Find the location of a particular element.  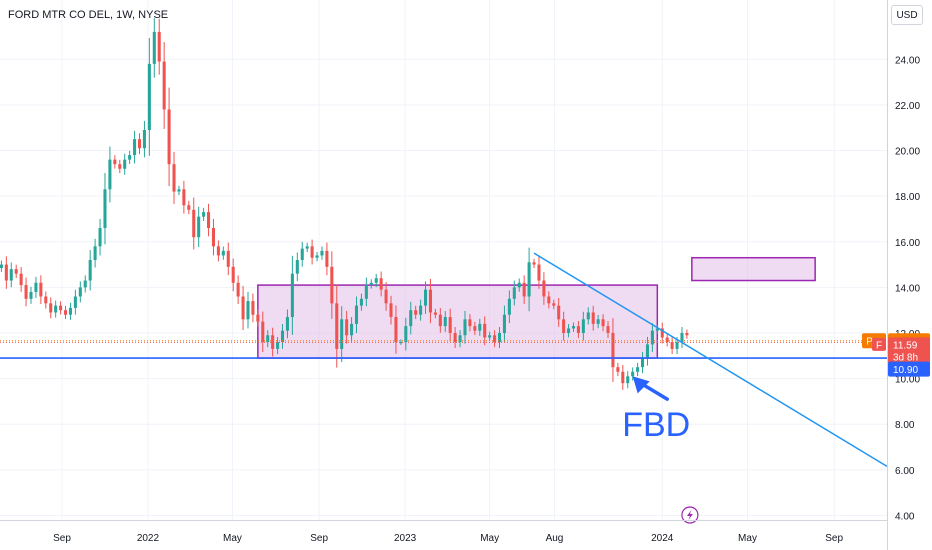

y-tick-label: 4.00 is located at coordinates (905, 516).